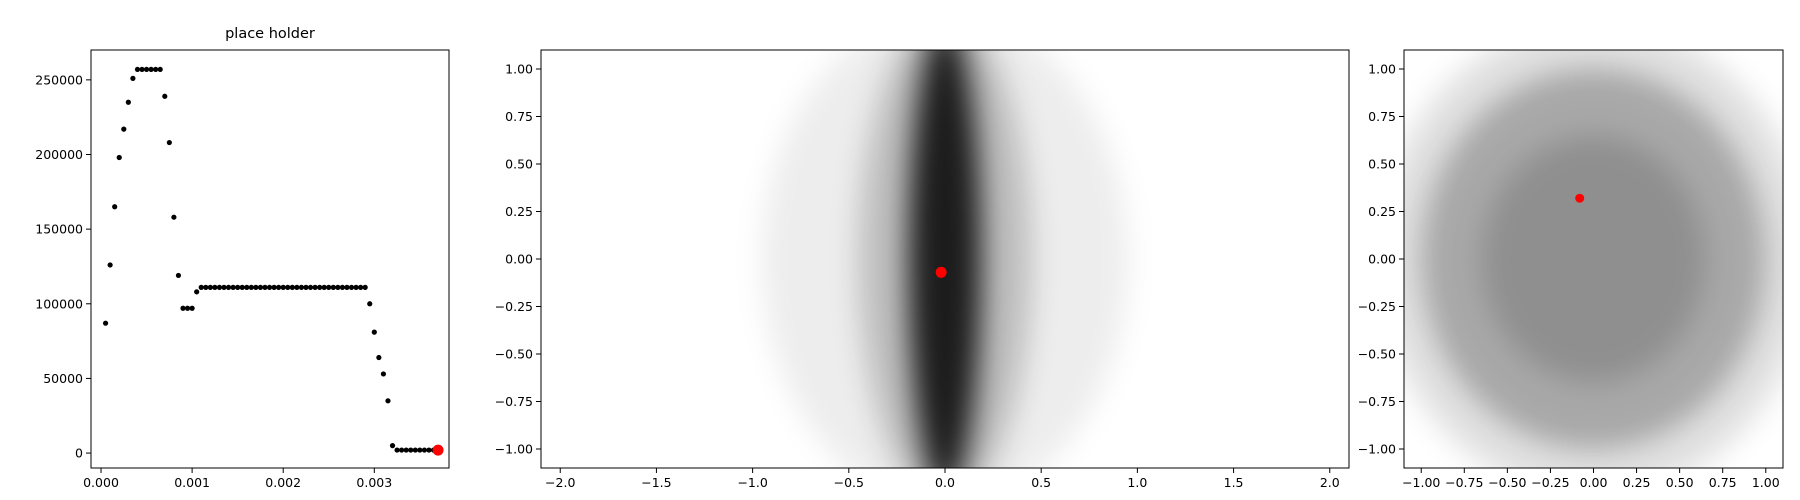 The height and width of the screenshot is (500, 1800). What do you see at coordinates (1382, 69) in the screenshot?
I see `y-tick-label: 1.00` at bounding box center [1382, 69].